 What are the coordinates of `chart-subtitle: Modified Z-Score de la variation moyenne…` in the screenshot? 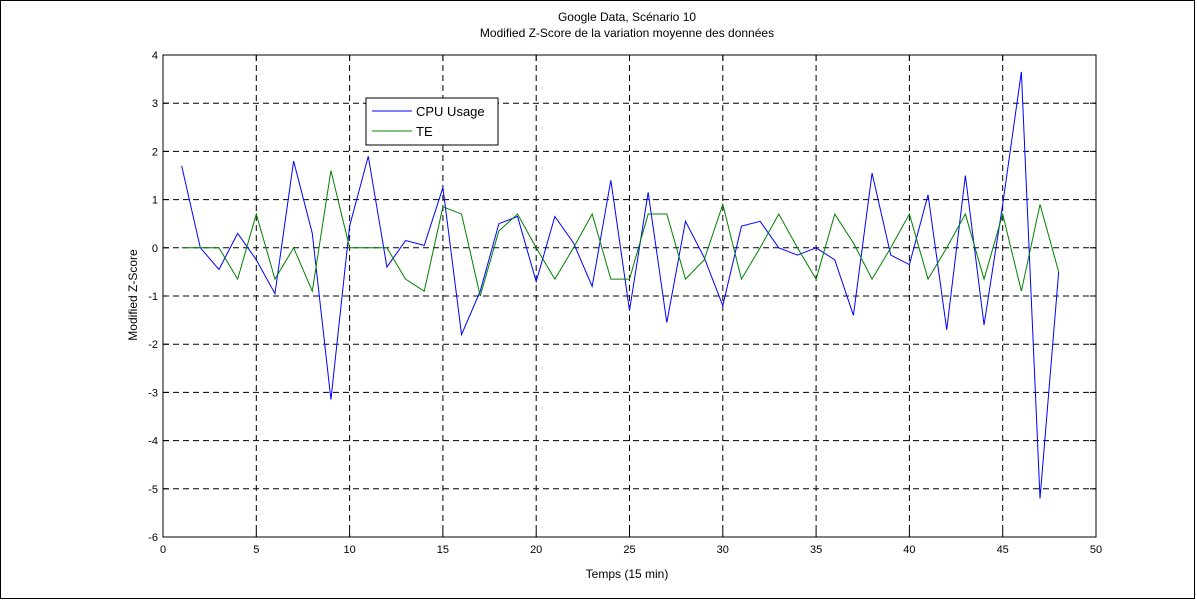 It's located at (627, 33).